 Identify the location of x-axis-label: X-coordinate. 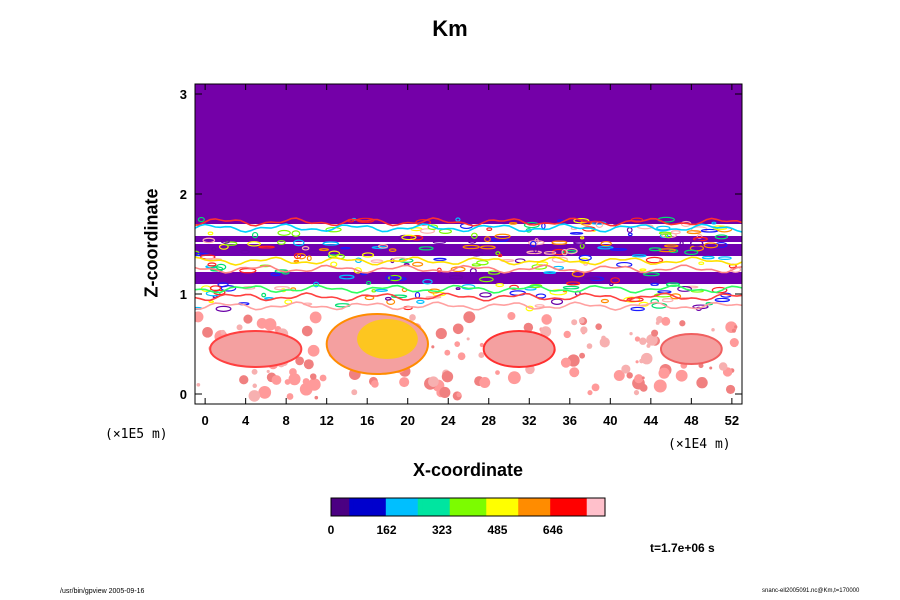
(468, 470).